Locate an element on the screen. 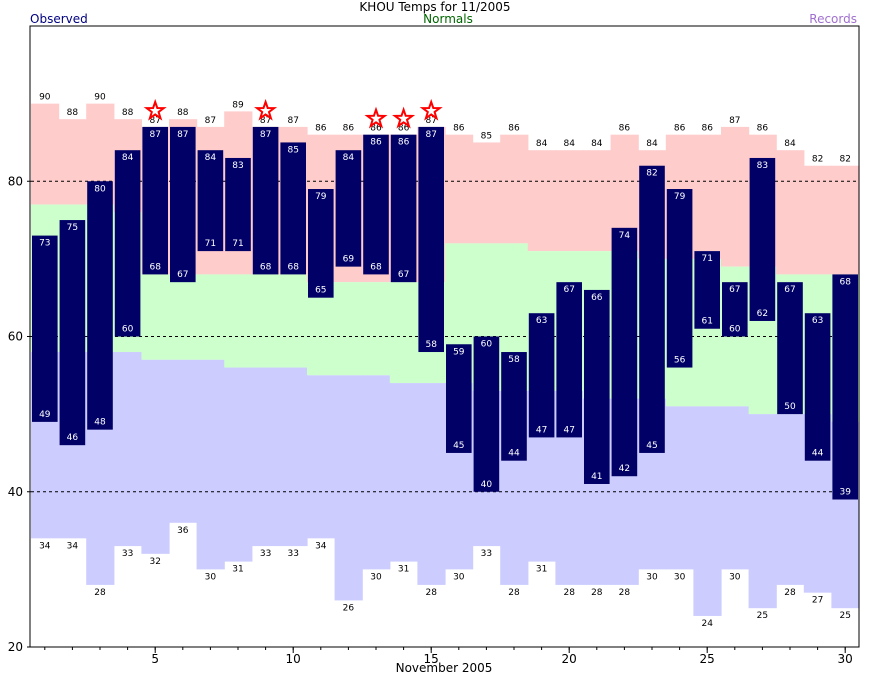 The height and width of the screenshot is (676, 870). observed-low-label: 58 is located at coordinates (431, 345).